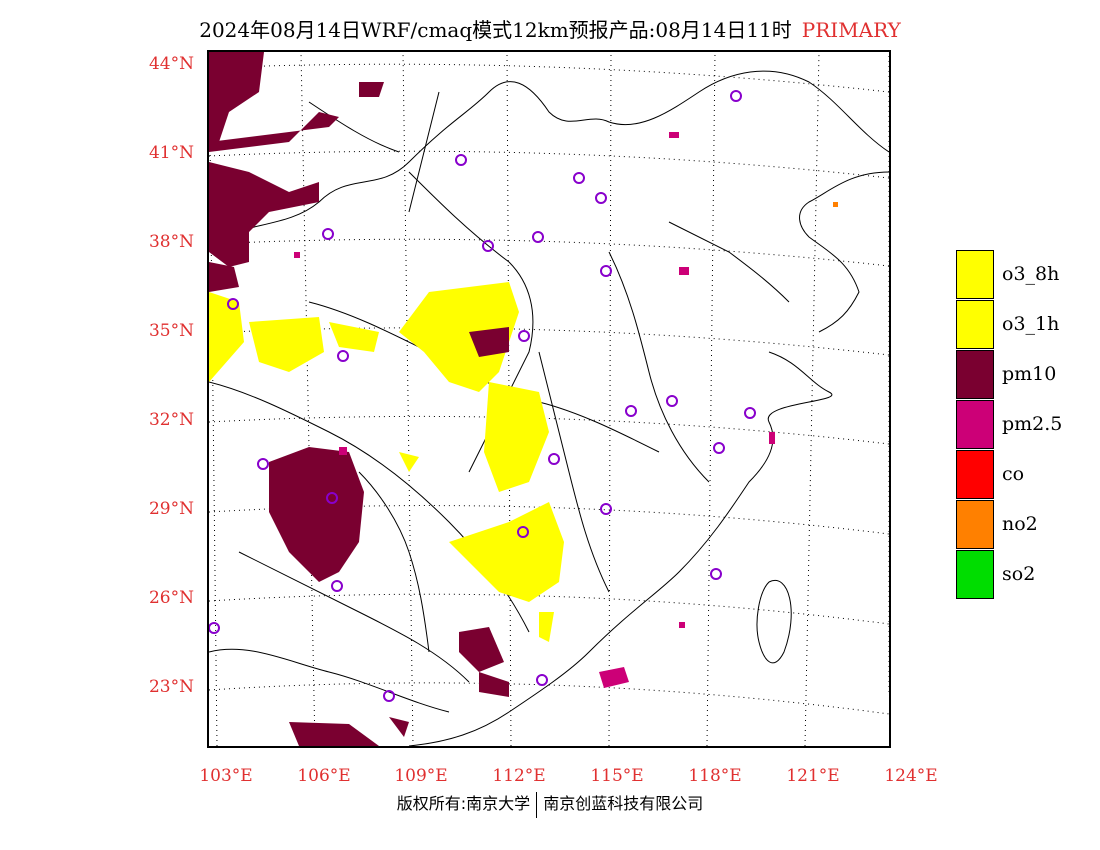 This screenshot has width=1100, height=850. Describe the element at coordinates (386, 462) in the screenshot. I see `o3-region` at that location.